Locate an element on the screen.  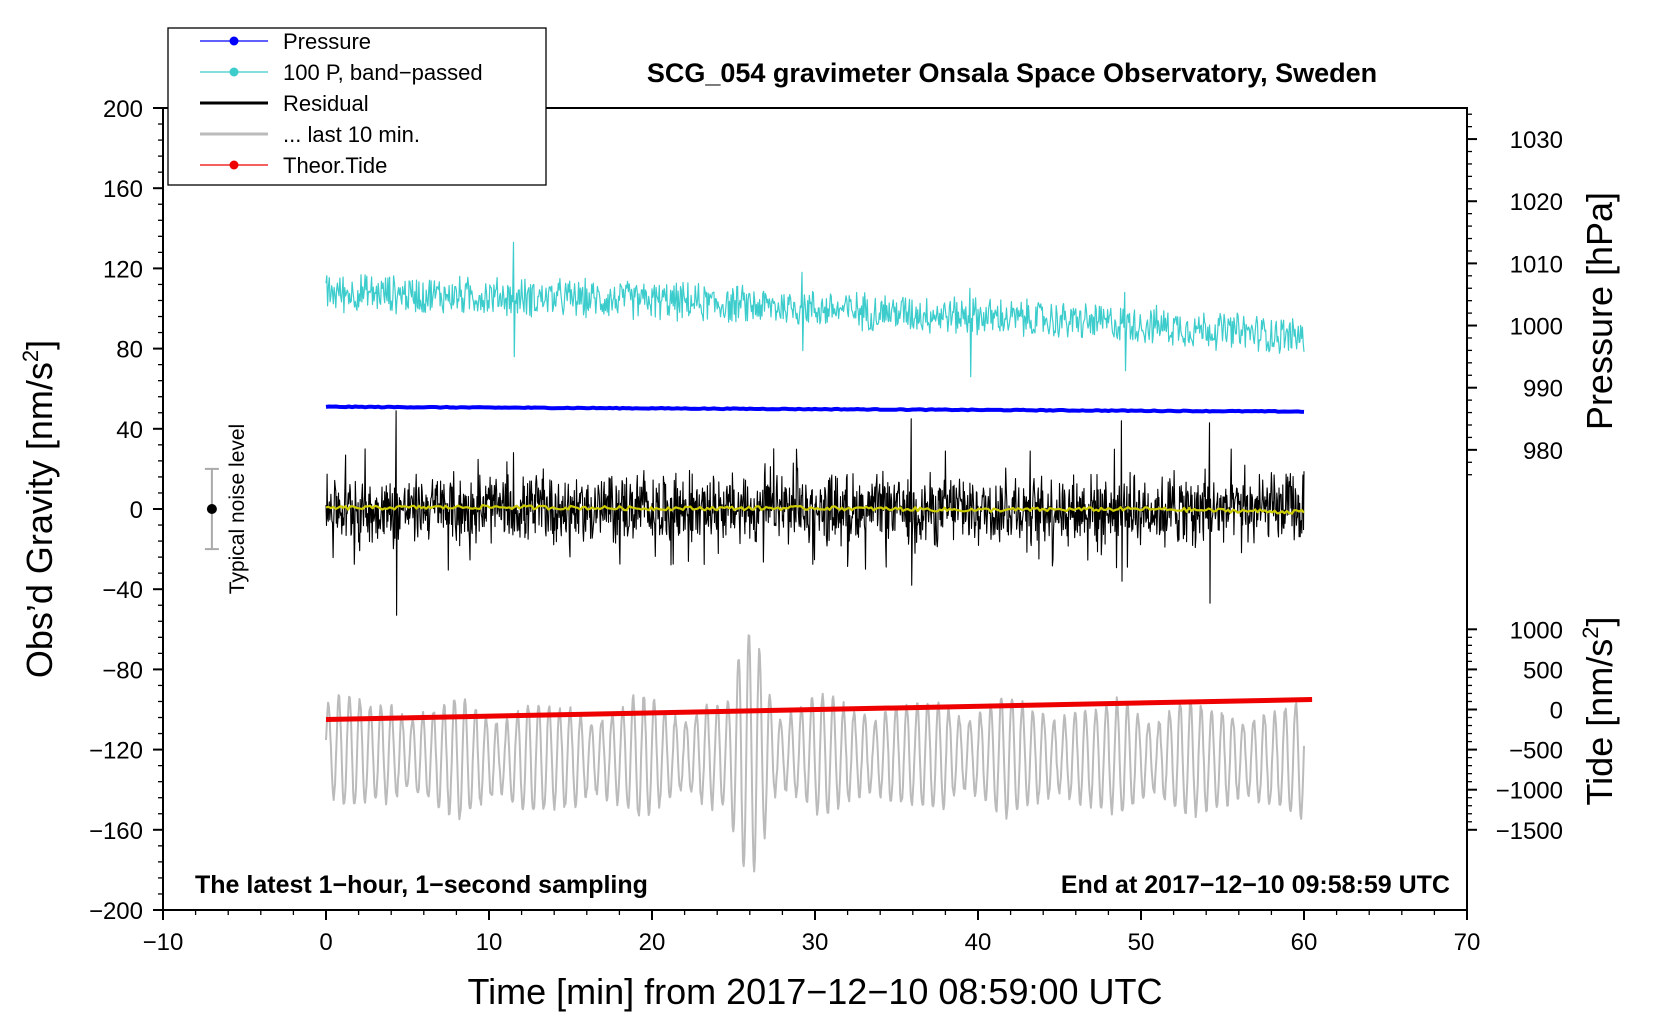
y-tick-label: −80 is located at coordinates (122, 670).